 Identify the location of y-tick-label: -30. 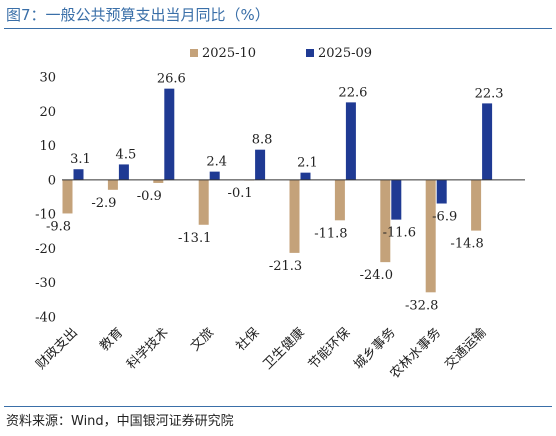
(45, 283).